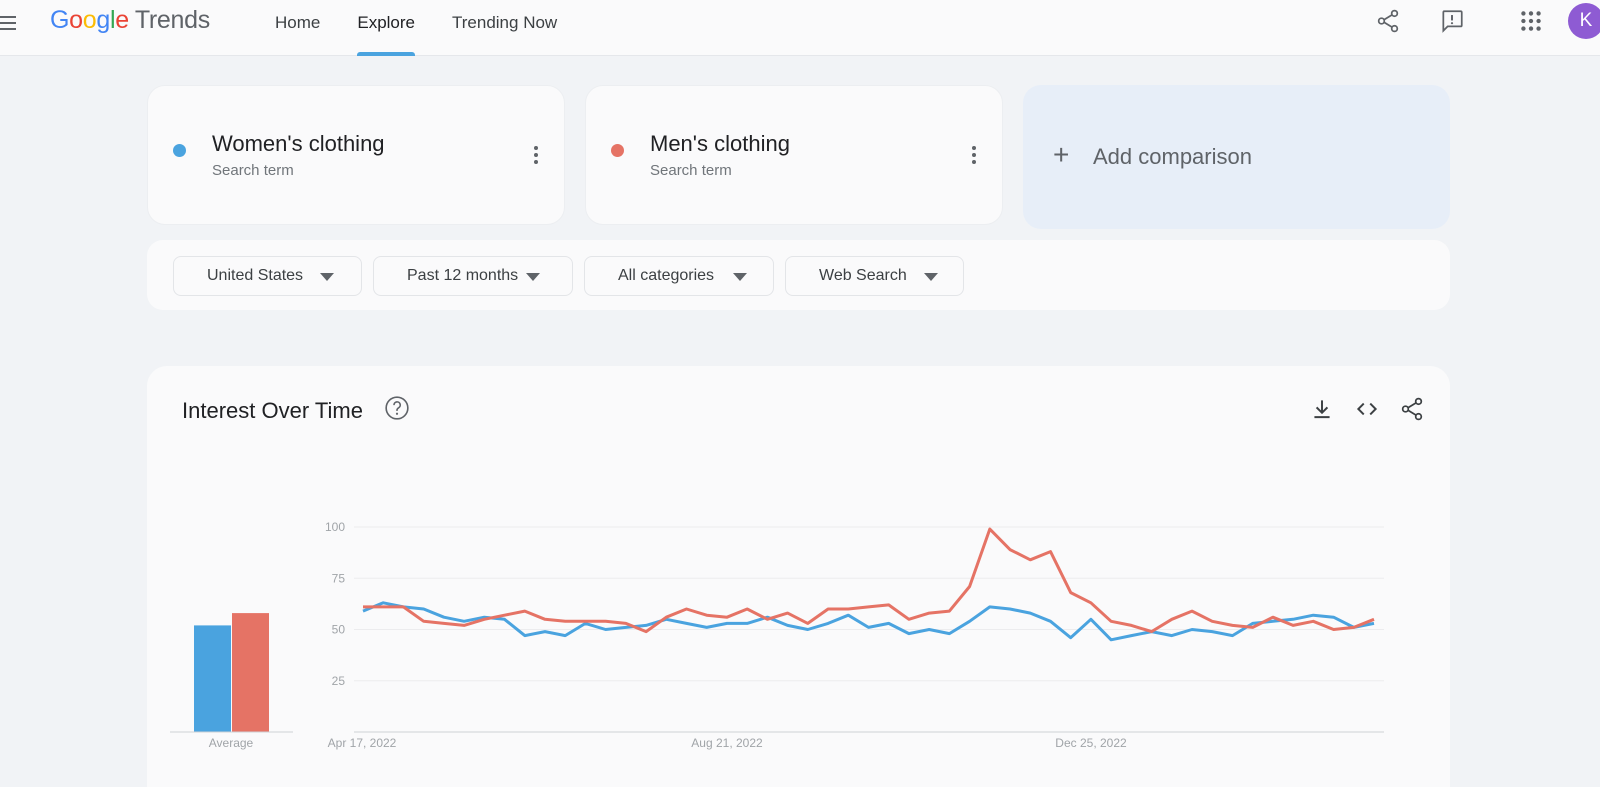 This screenshot has width=1600, height=787. I want to click on y-tick-label: 100, so click(335, 527).